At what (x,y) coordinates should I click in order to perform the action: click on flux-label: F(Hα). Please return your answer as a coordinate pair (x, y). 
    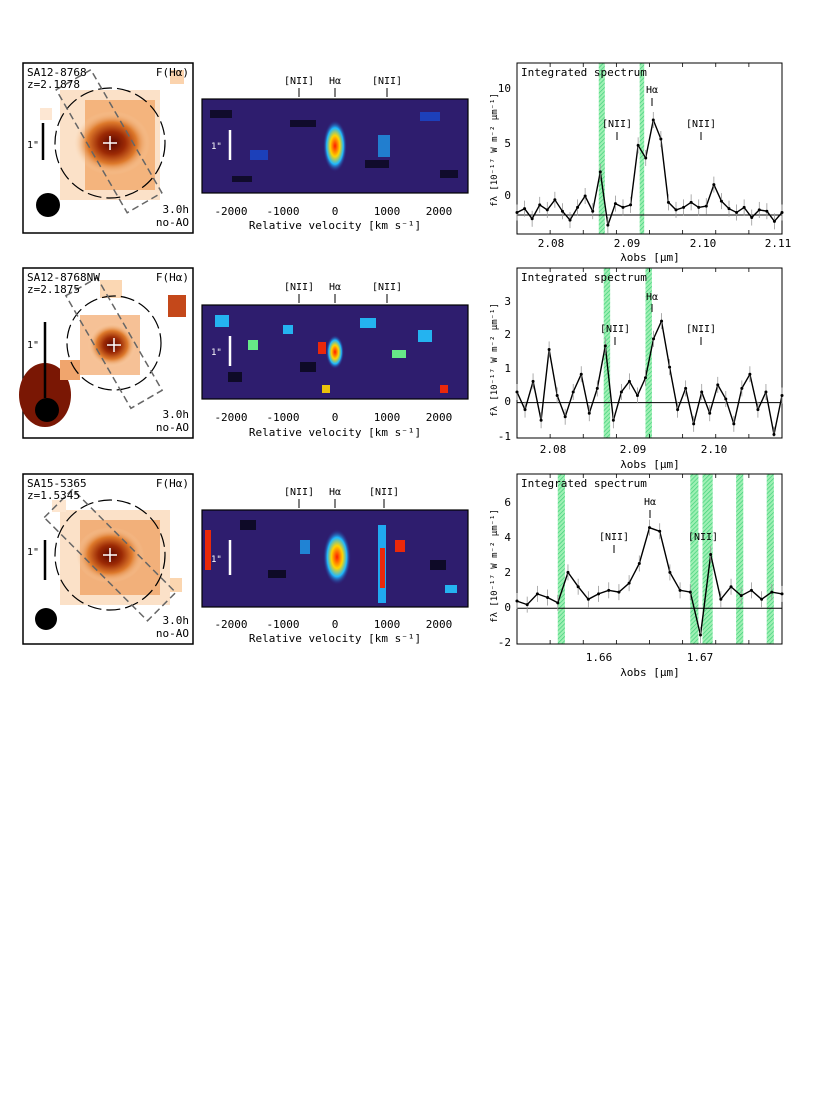
    Looking at the image, I should click on (172, 72).